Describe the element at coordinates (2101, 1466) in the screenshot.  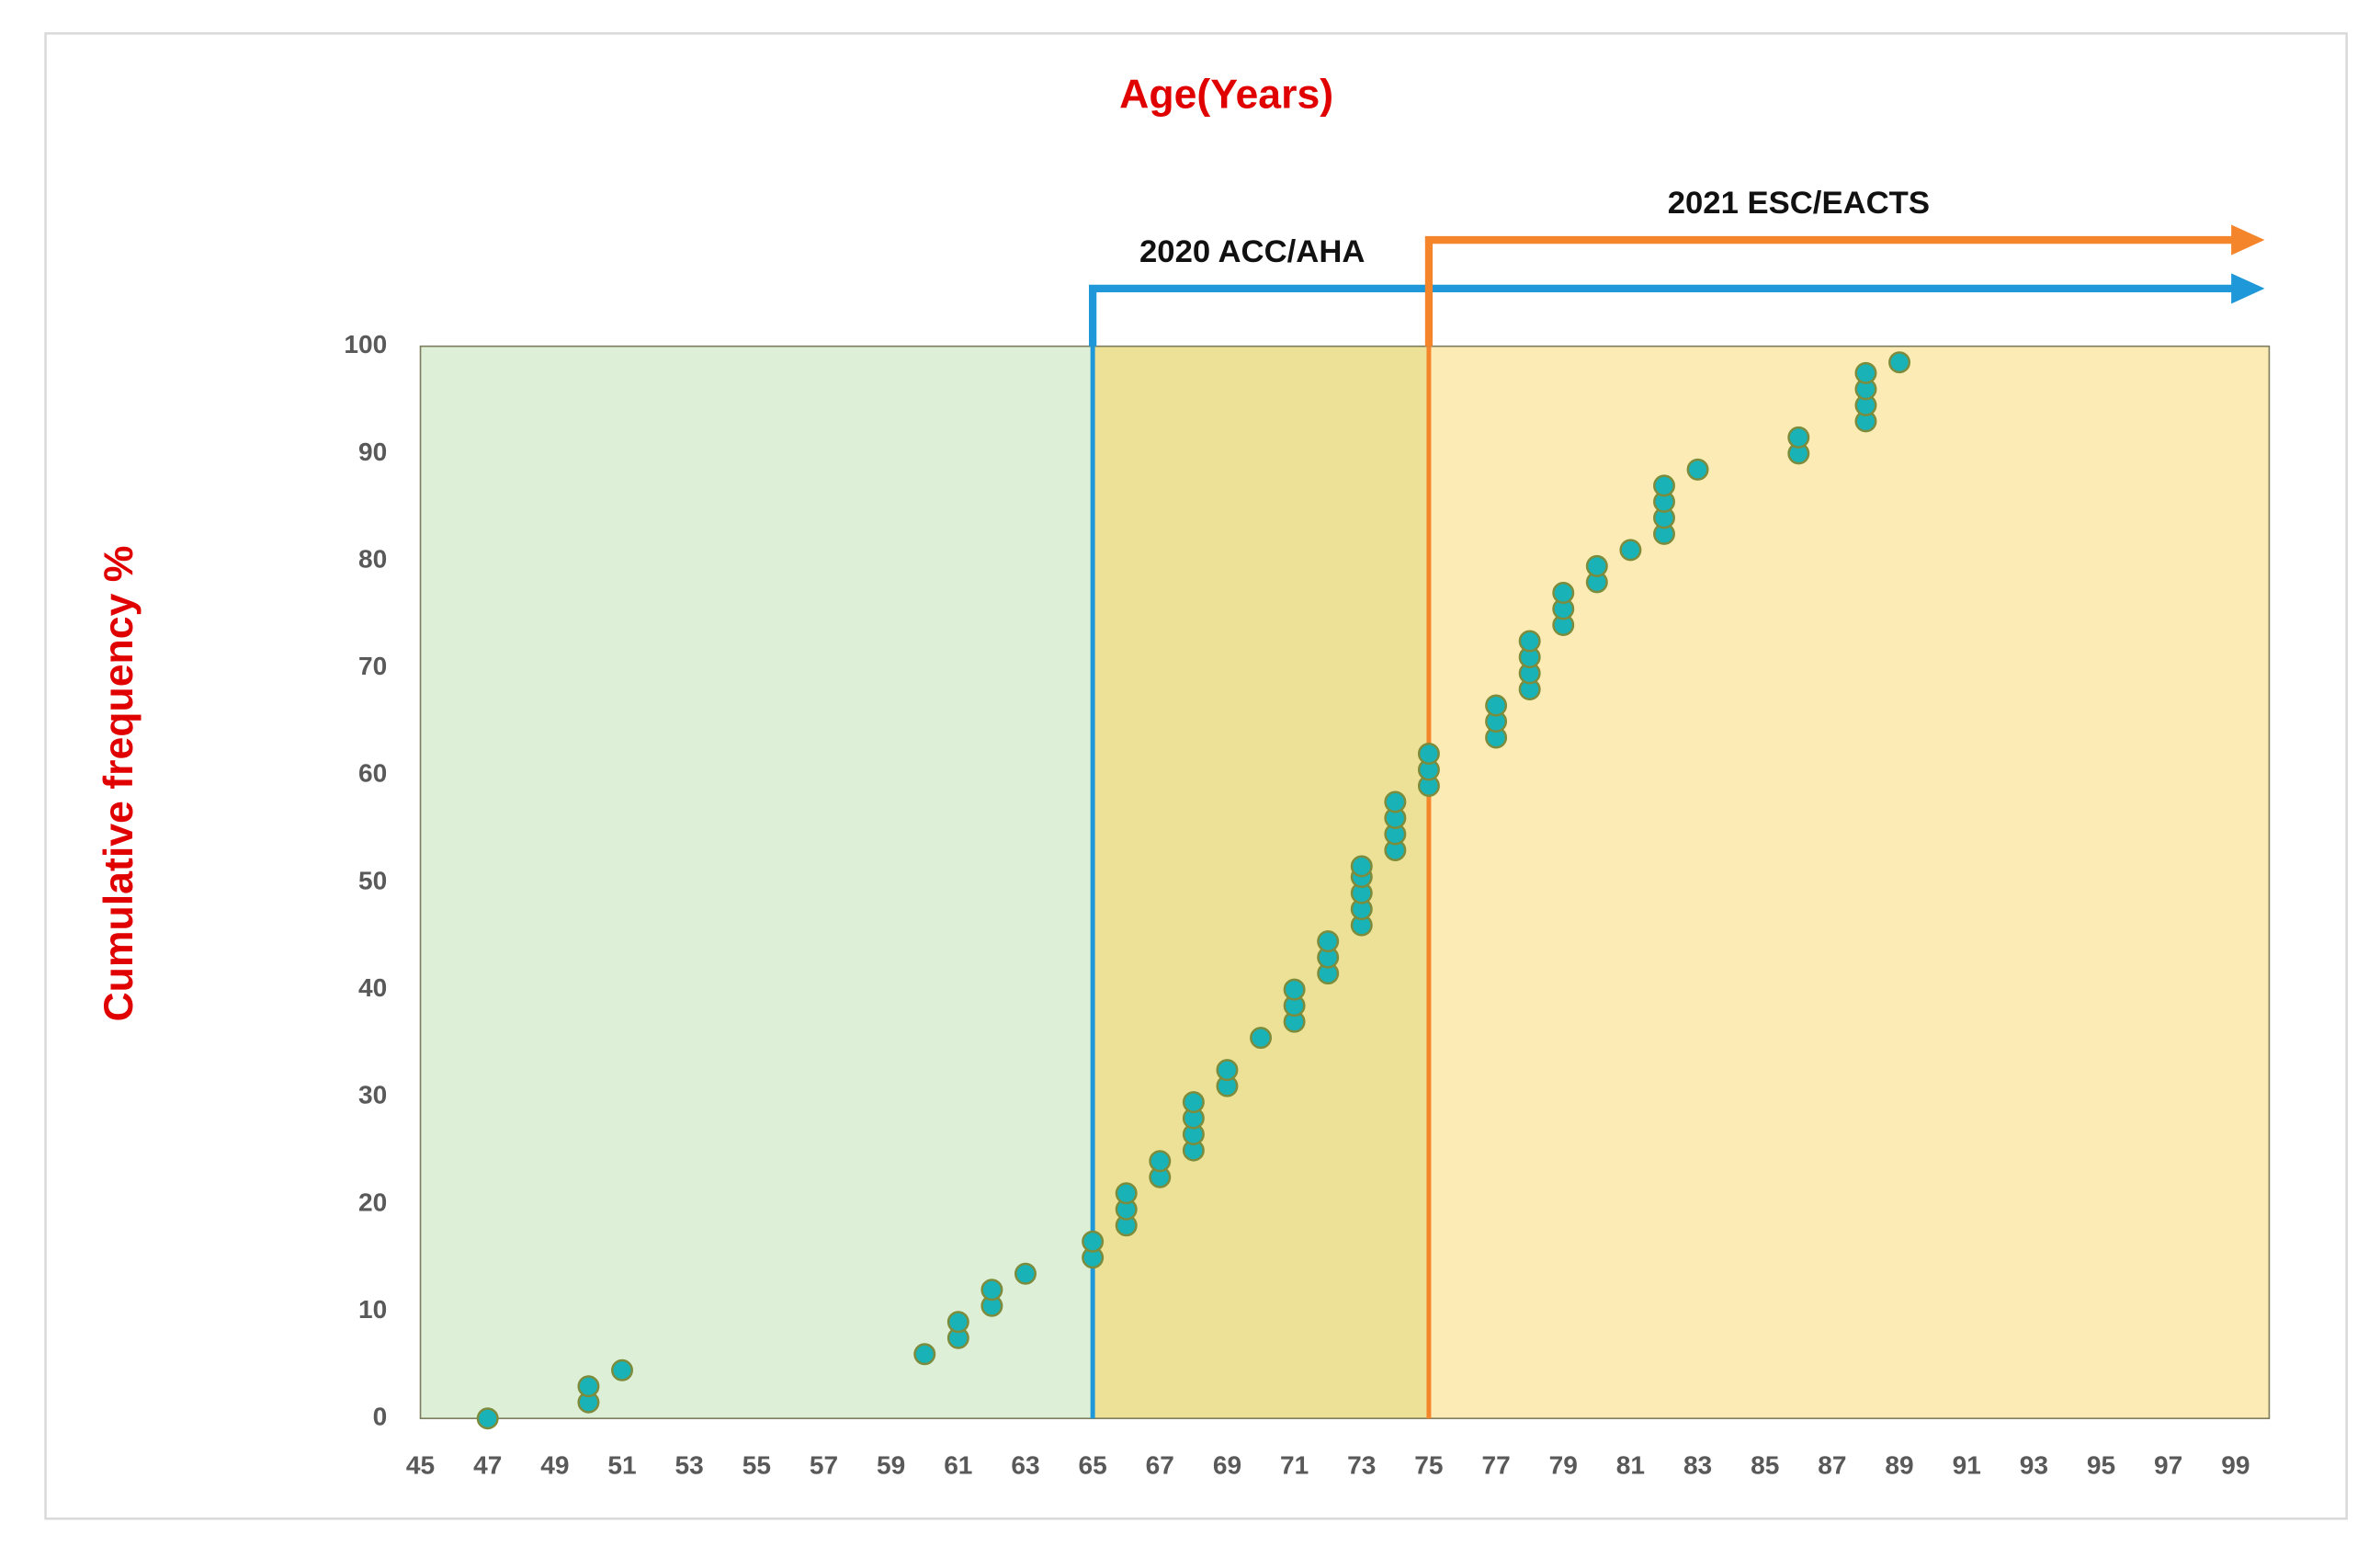
I see `x-tick-label: 95` at that location.